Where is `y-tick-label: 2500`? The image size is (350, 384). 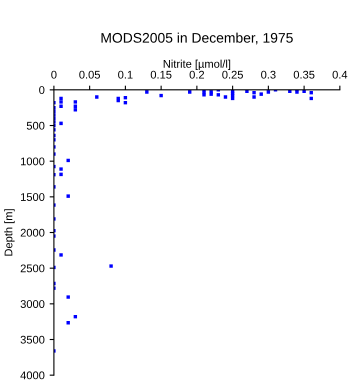
y-tick-label: 2500 is located at coordinates (32, 268).